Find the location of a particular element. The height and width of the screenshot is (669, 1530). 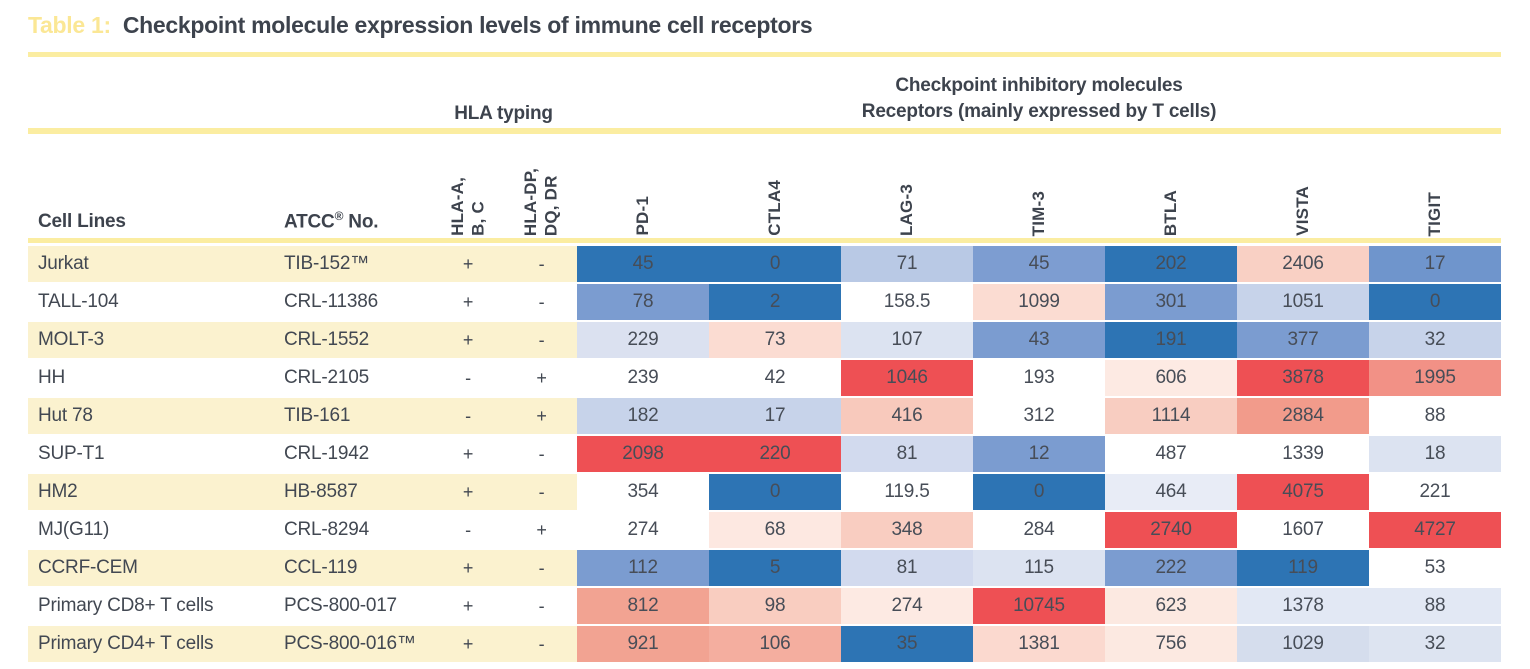

heat-cell-pd-1: 229 is located at coordinates (643, 341).